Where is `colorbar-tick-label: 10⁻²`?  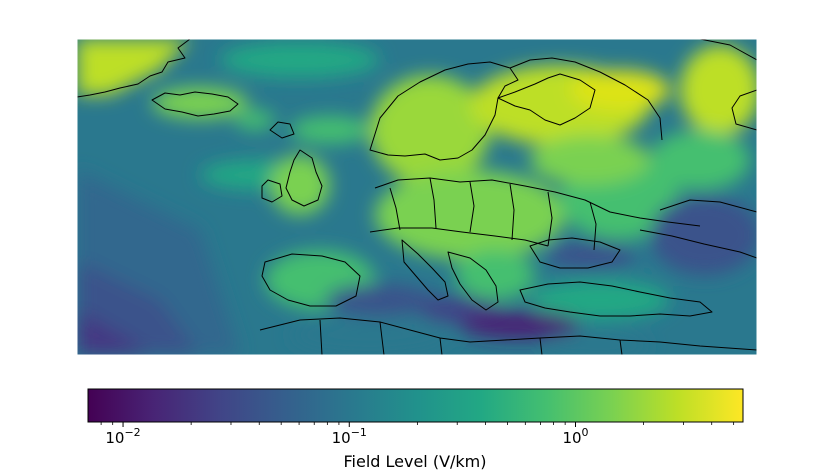 colorbar-tick-label: 10⁻² is located at coordinates (122, 436).